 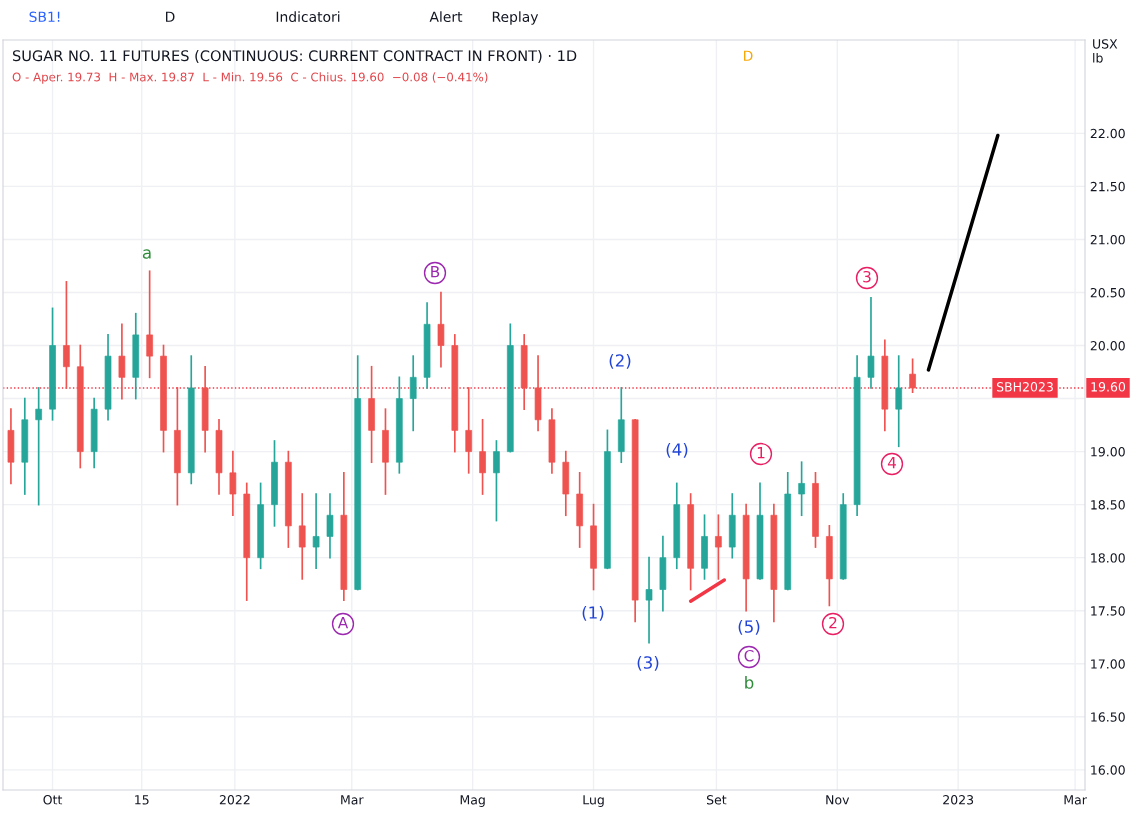 I want to click on y-tick-label: 20.00, so click(x=1107, y=345).